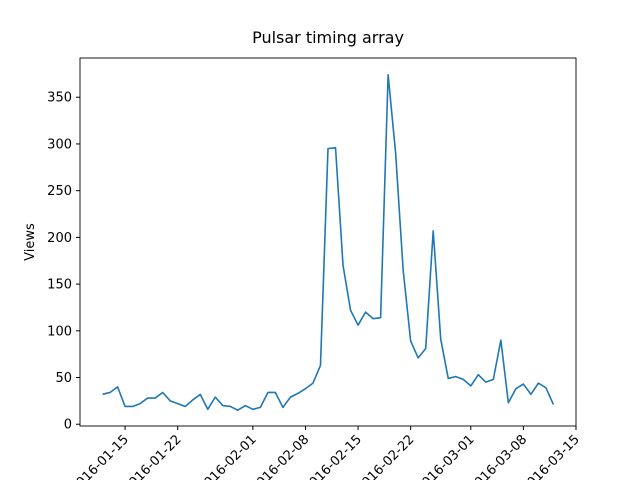 The image size is (640, 480). Describe the element at coordinates (59, 331) in the screenshot. I see `y-tick-label: 100` at that location.